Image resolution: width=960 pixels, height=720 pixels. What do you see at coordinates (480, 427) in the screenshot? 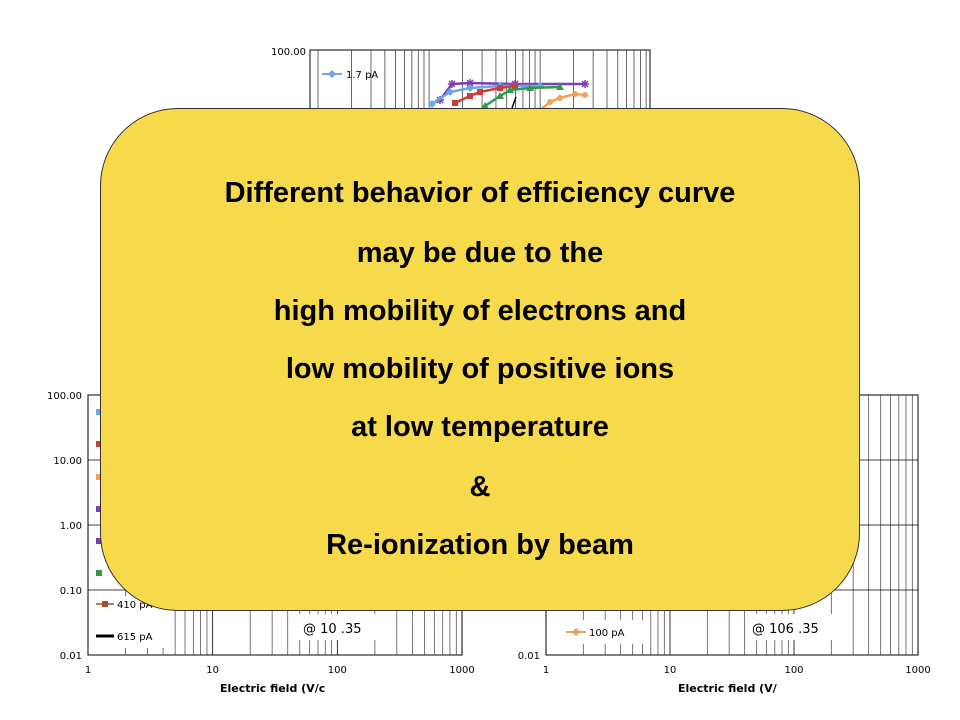
I see `callout-line-5: at low temperature` at bounding box center [480, 427].